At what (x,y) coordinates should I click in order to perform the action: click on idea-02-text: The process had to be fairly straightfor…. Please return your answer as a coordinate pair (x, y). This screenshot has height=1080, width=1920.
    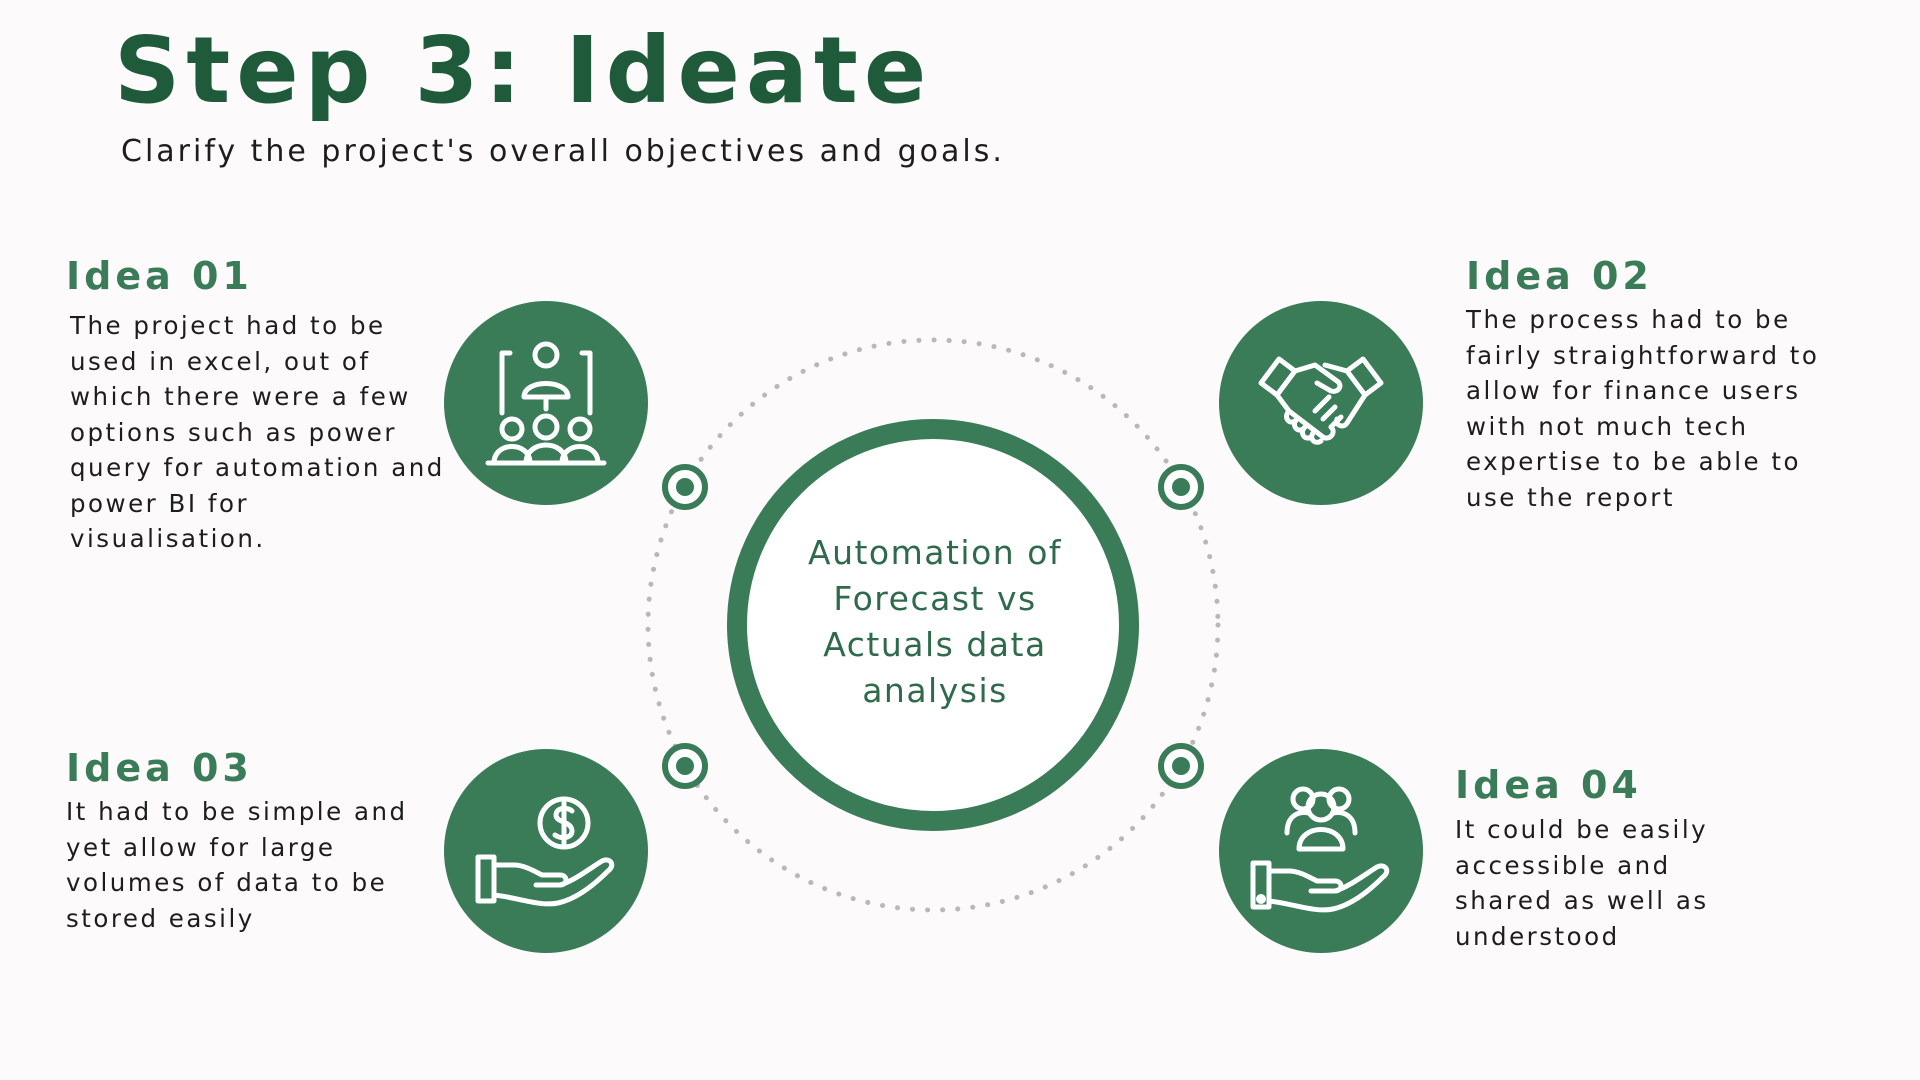
    Looking at the image, I should click on (1642, 408).